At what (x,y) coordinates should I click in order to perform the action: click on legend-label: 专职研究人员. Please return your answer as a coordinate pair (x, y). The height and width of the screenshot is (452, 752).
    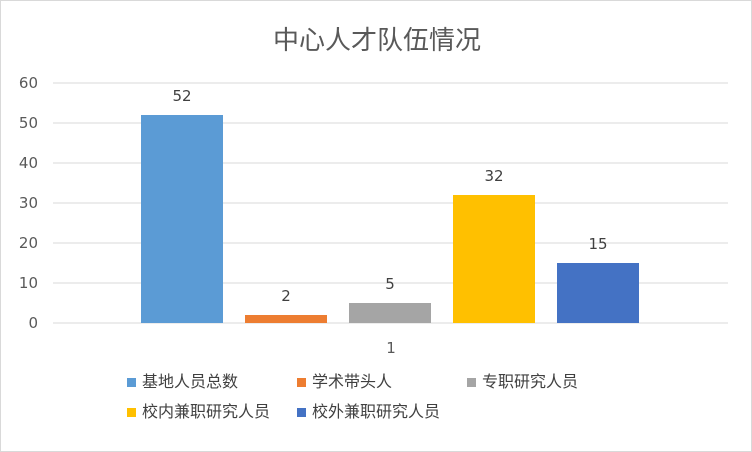
    Looking at the image, I should click on (530, 381).